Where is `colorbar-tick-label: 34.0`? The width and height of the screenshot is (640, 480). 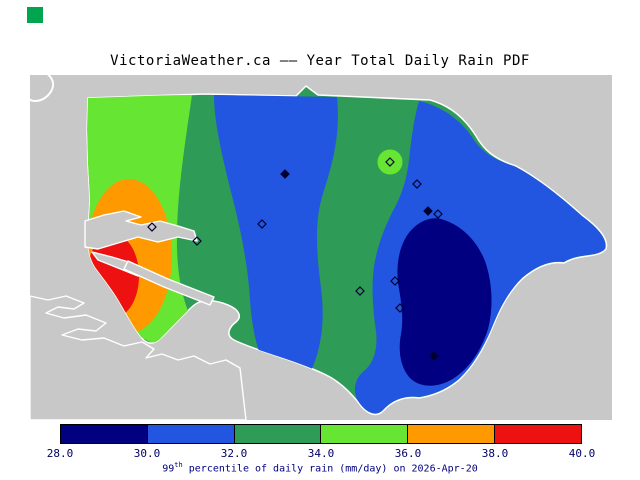 colorbar-tick-label: 34.0 is located at coordinates (321, 453).